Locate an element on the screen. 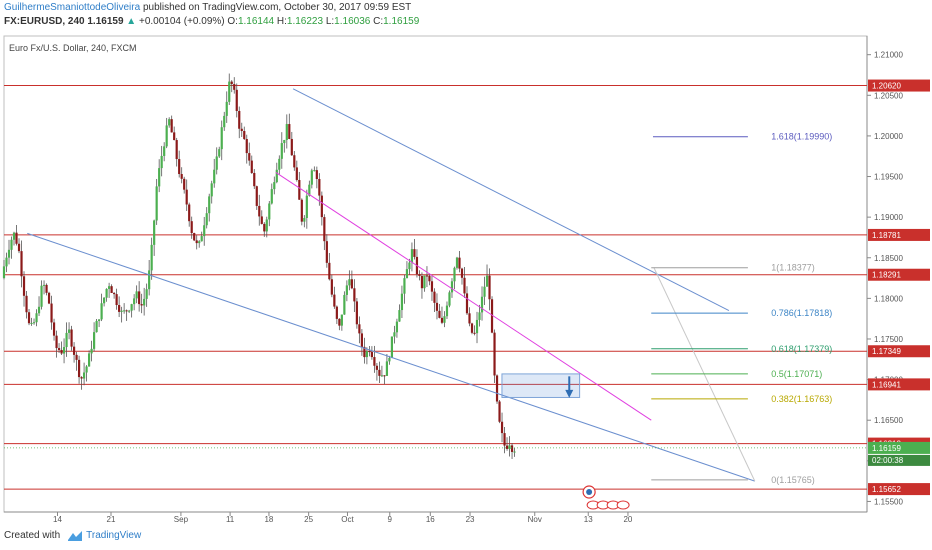  event-marker-dot-icon is located at coordinates (589, 492).